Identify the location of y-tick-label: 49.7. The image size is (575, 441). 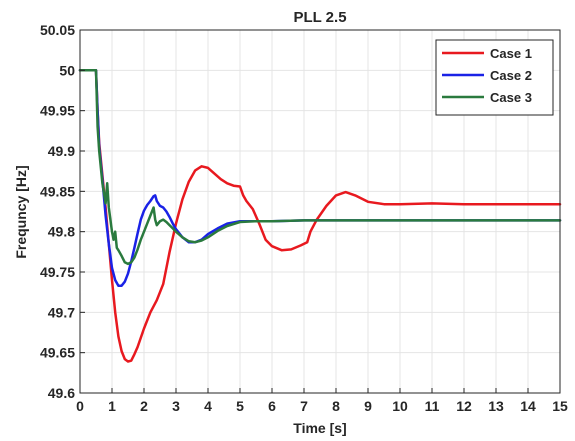
(61, 312).